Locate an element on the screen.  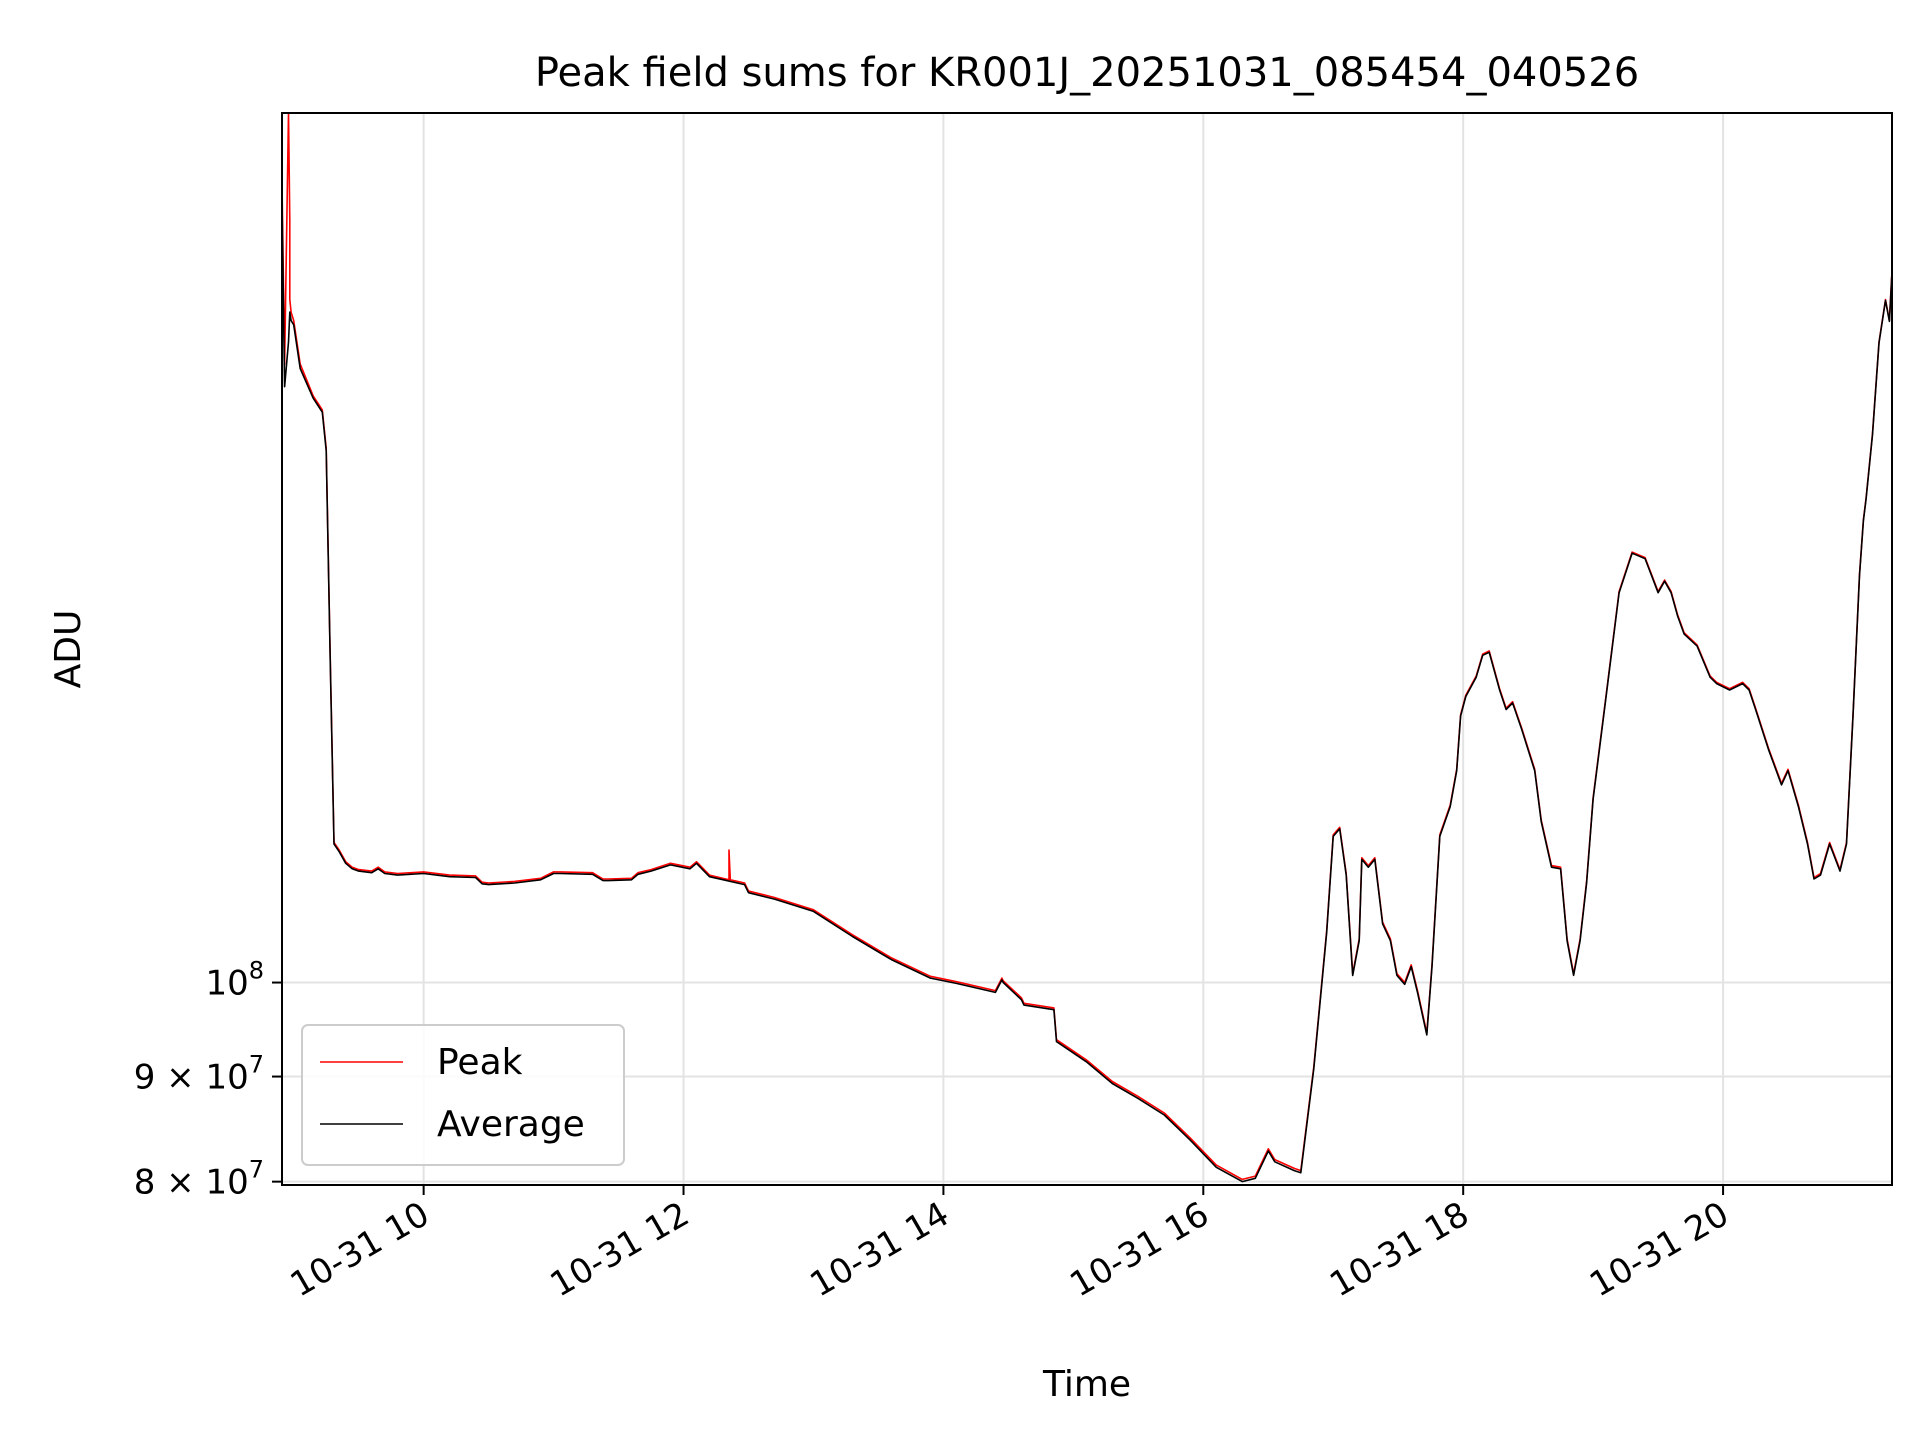
legend: Peak Average is located at coordinates (463, 1095).